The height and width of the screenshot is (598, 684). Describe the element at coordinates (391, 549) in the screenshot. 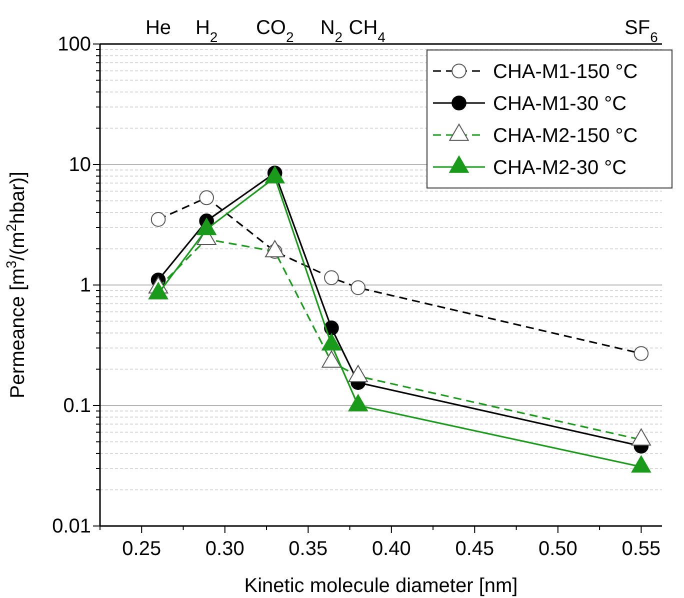

I see `x-tick-label: 0.40` at that location.